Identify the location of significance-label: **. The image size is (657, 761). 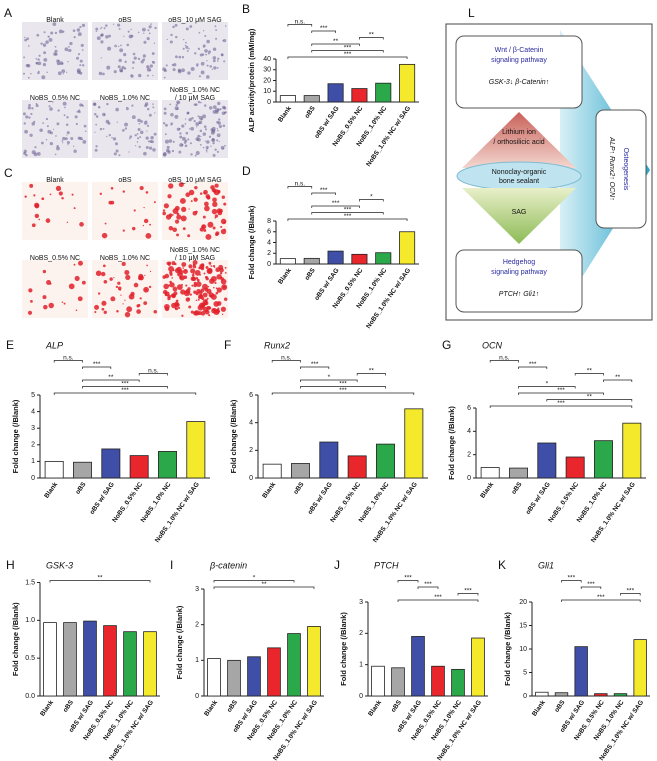
(372, 371).